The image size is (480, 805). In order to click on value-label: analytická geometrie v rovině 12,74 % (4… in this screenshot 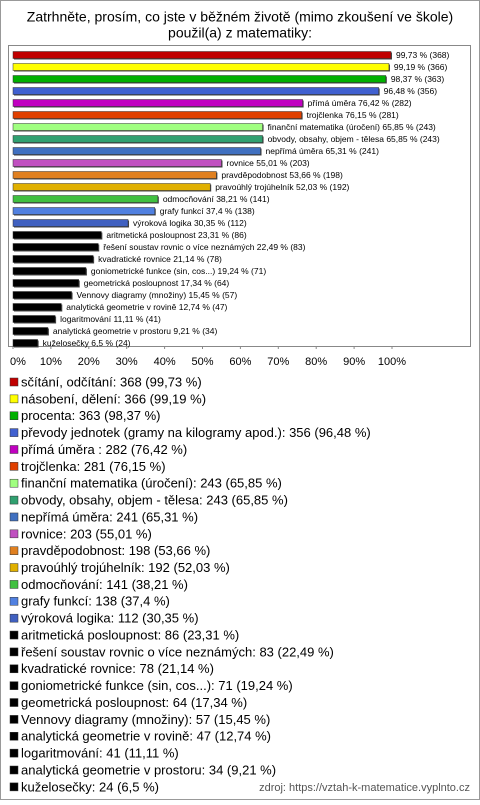, I will do `click(146, 307)`.